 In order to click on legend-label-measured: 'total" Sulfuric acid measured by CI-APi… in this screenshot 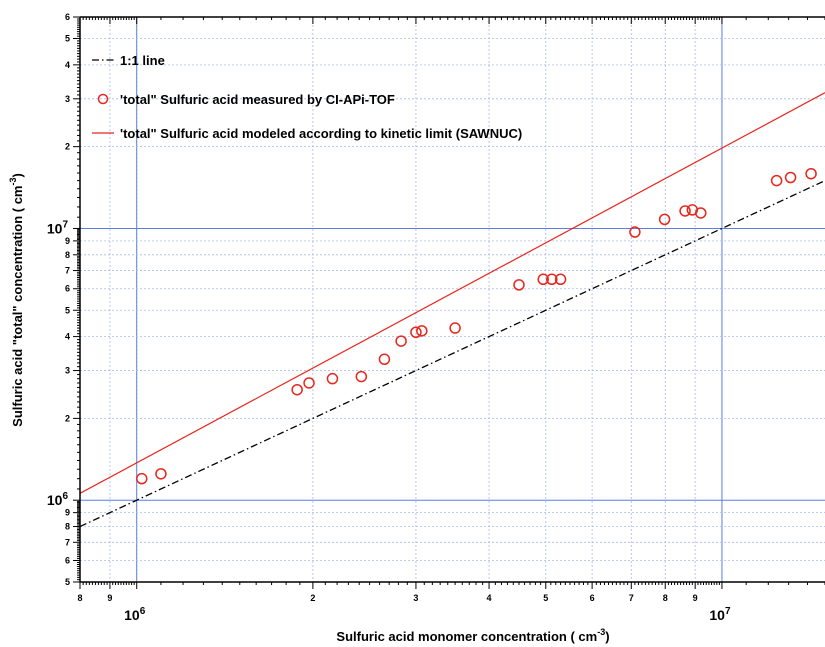, I will do `click(257, 99)`.